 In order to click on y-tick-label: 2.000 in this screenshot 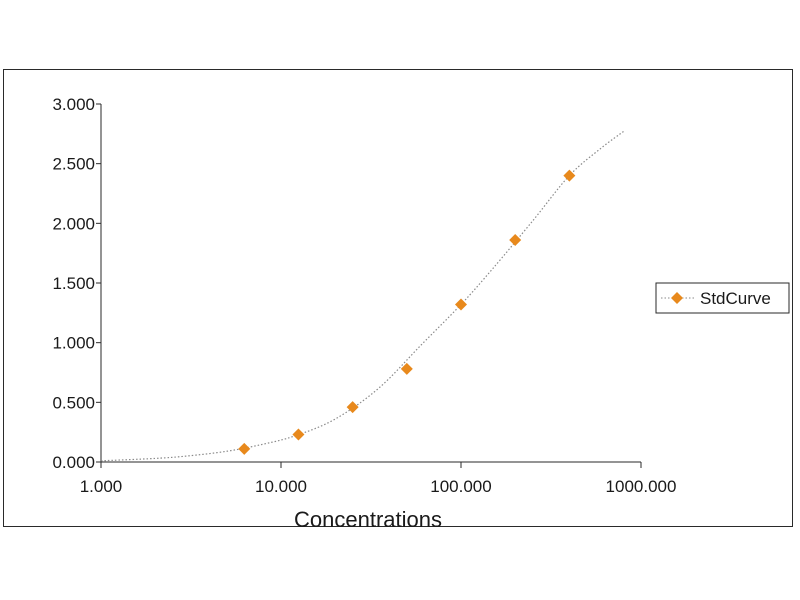, I will do `click(73, 223)`.